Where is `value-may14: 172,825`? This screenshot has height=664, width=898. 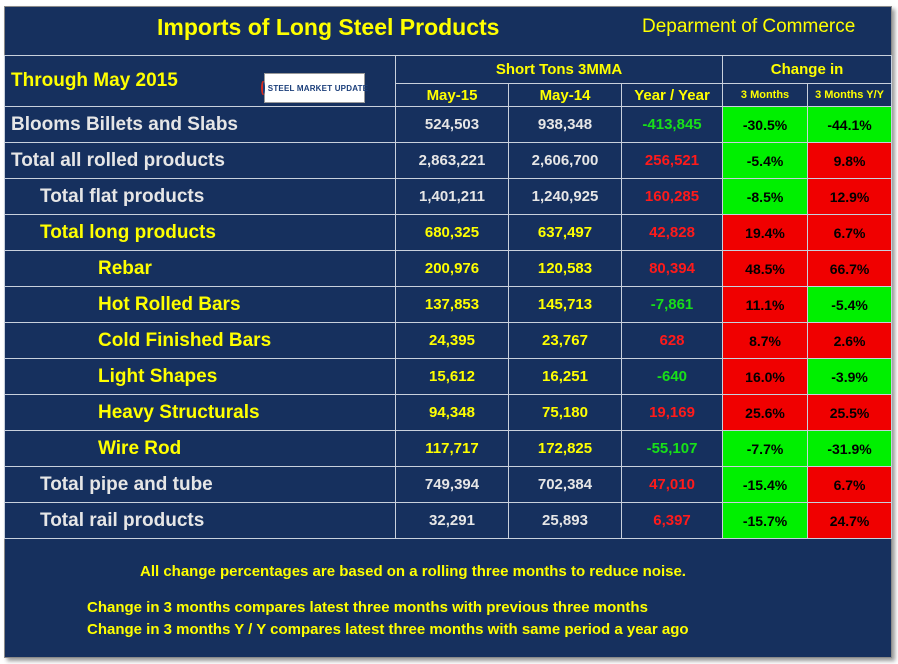 value-may14: 172,825 is located at coordinates (565, 448).